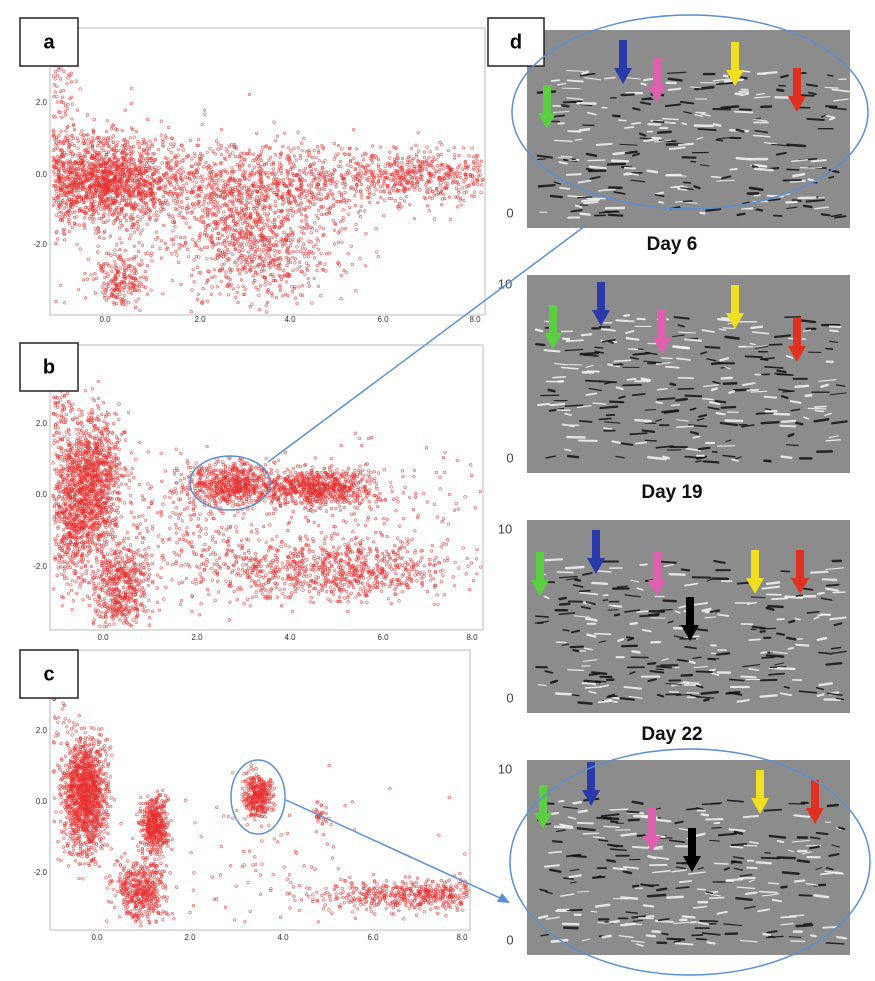  What do you see at coordinates (383, 319) in the screenshot?
I see `x-tick-label: 6.0` at bounding box center [383, 319].